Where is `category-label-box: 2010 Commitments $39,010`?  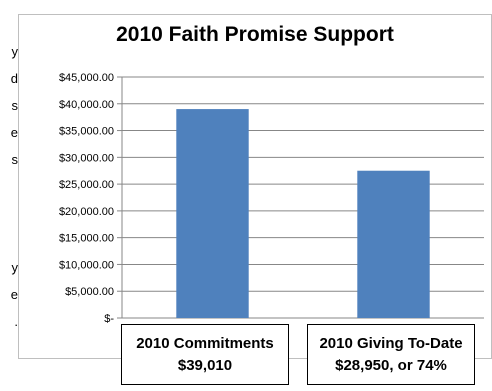
category-label-box: 2010 Commitments $39,010 is located at coordinates (205, 354).